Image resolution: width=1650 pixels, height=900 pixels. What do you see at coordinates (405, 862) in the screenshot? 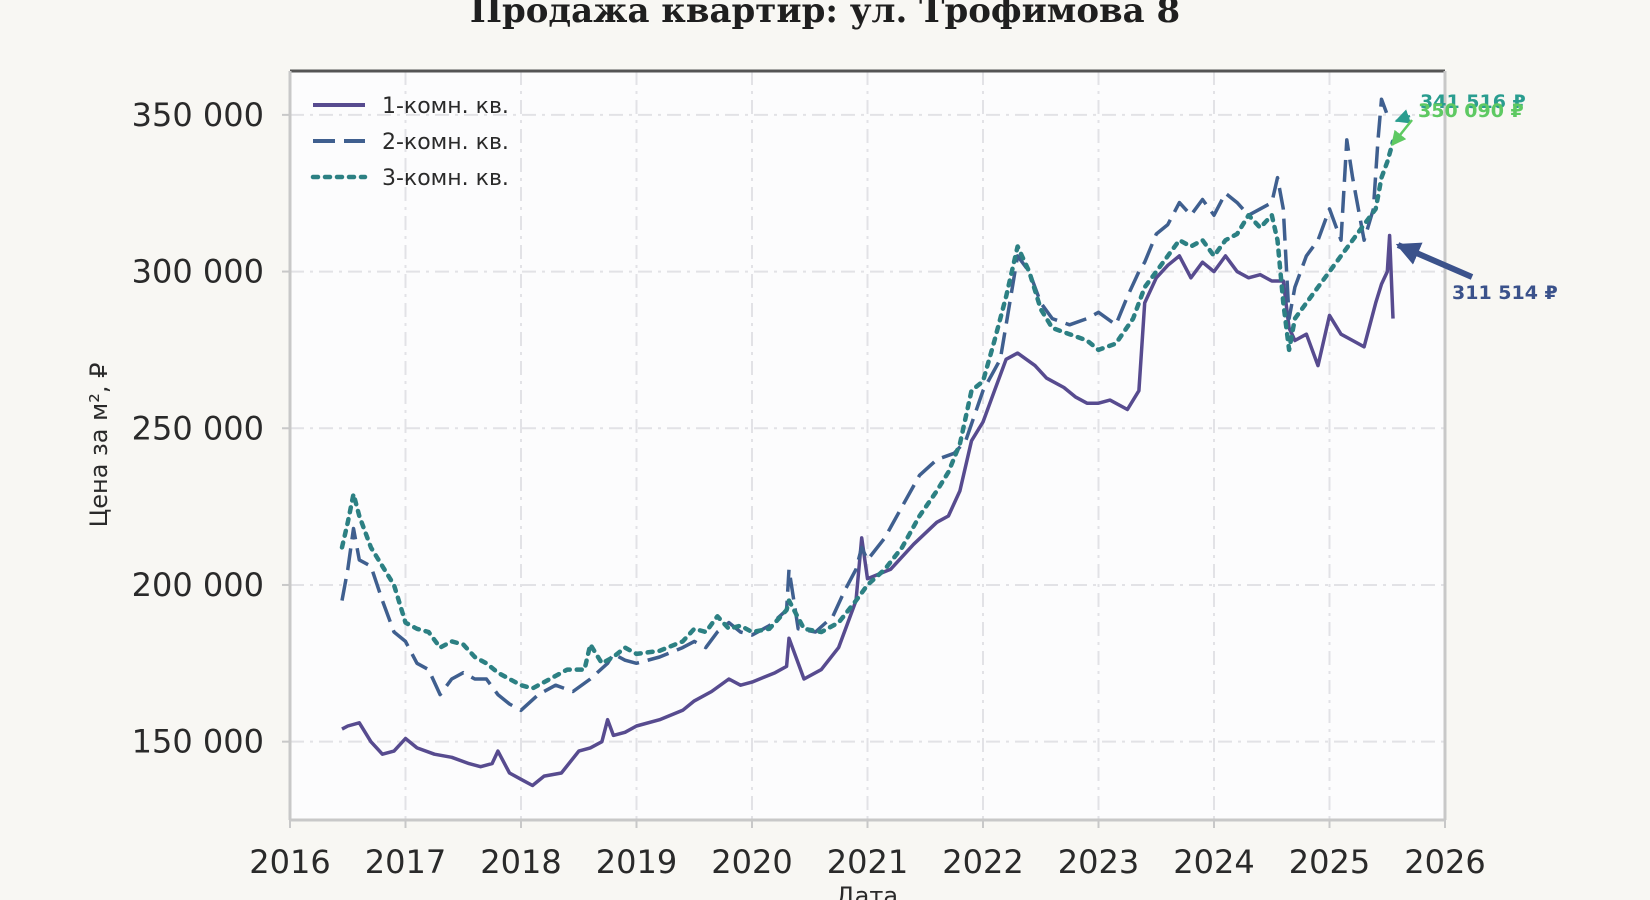
I see `x-tick-label: 2017` at bounding box center [405, 862].